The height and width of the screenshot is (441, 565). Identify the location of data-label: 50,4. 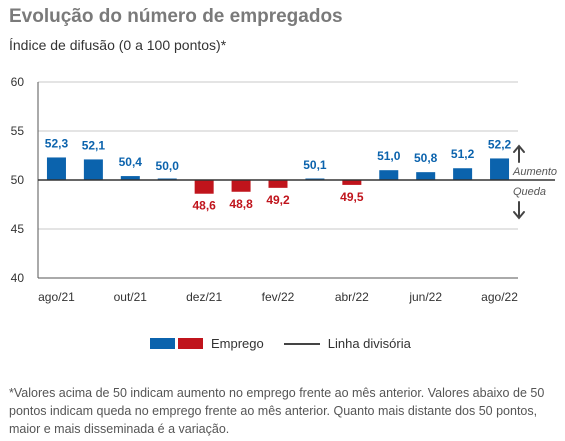
(131, 162).